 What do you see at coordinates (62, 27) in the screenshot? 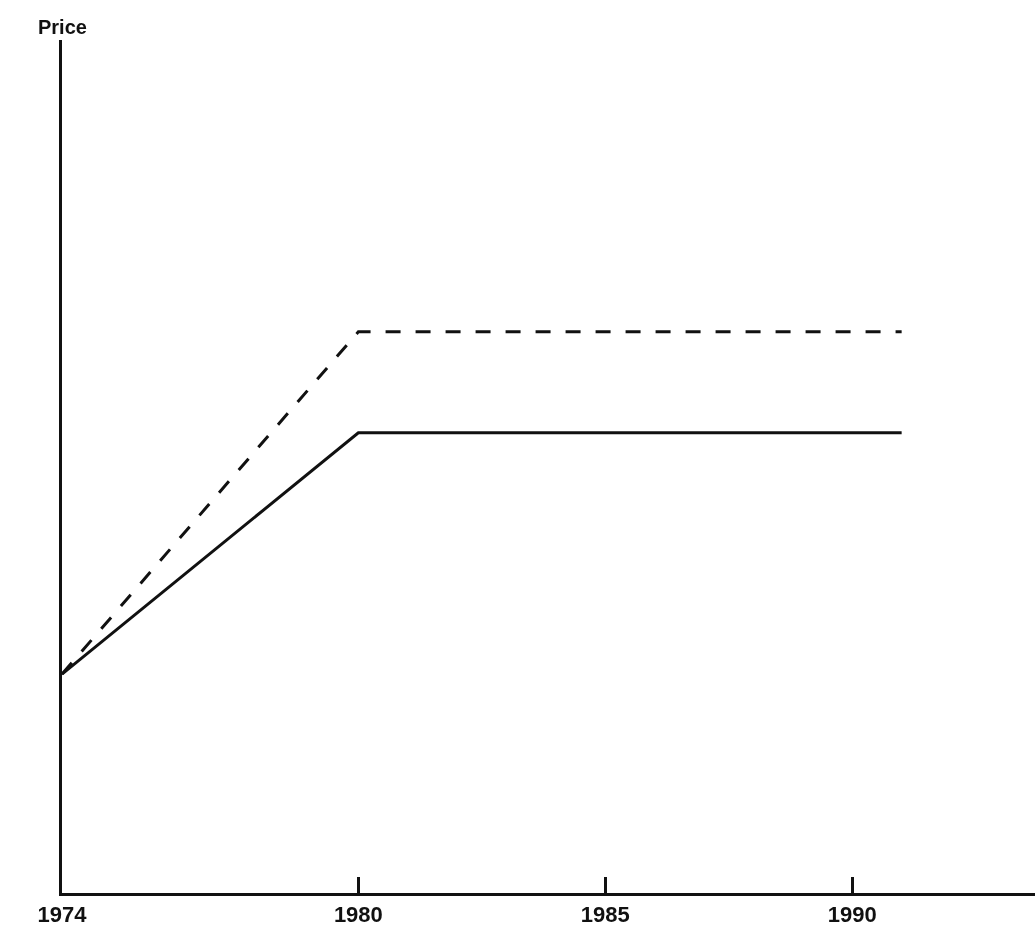
I see `text: Price` at bounding box center [62, 27].